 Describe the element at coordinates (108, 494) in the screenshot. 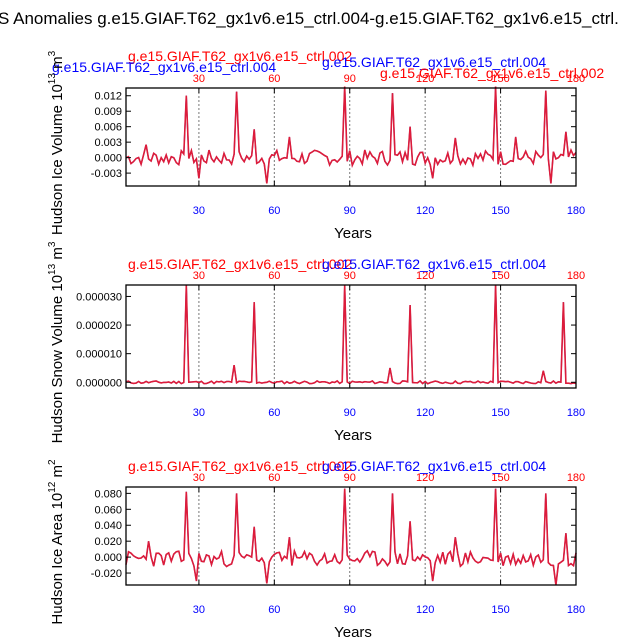

I see `y-tick-label: 0.080` at that location.